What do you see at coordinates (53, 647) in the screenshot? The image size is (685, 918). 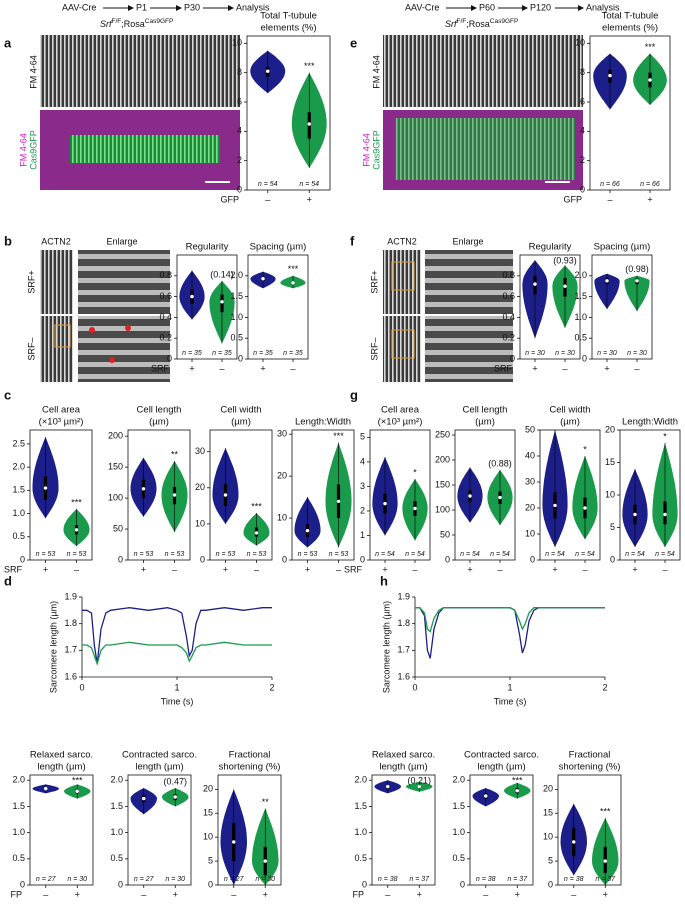 I see `y-axis-label: Sarcomere length (µm)` at bounding box center [53, 647].